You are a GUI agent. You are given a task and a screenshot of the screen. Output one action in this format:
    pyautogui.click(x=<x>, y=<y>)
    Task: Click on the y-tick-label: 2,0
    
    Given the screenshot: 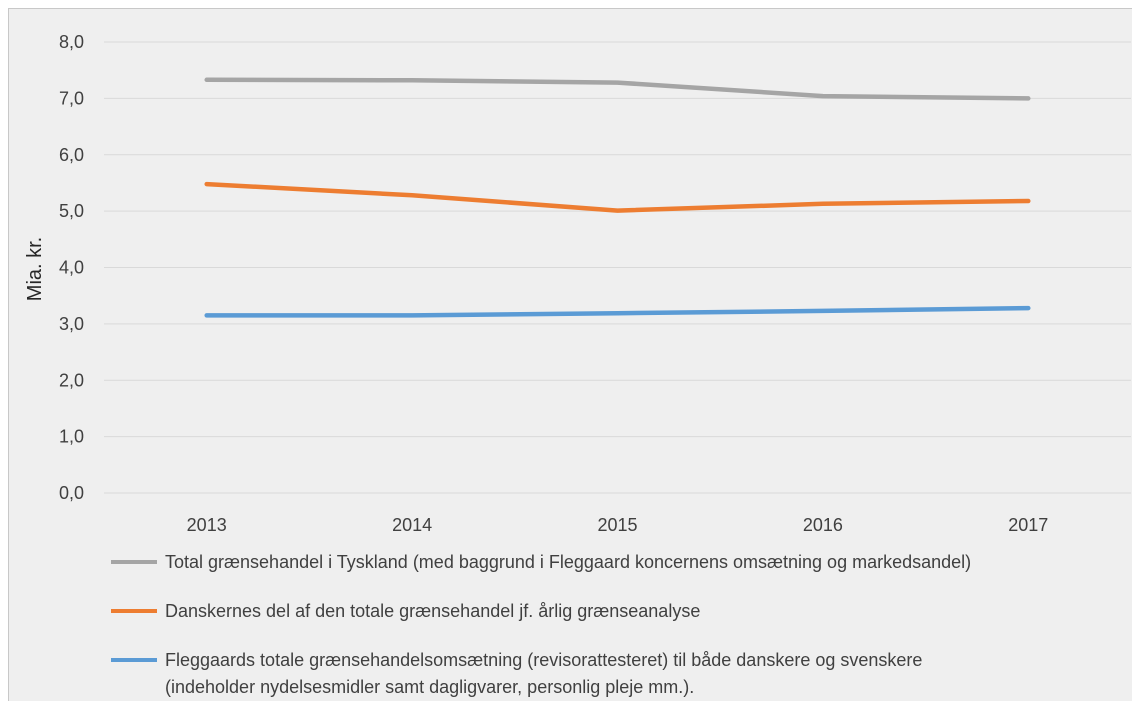 What is the action you would take?
    pyautogui.click(x=71, y=380)
    